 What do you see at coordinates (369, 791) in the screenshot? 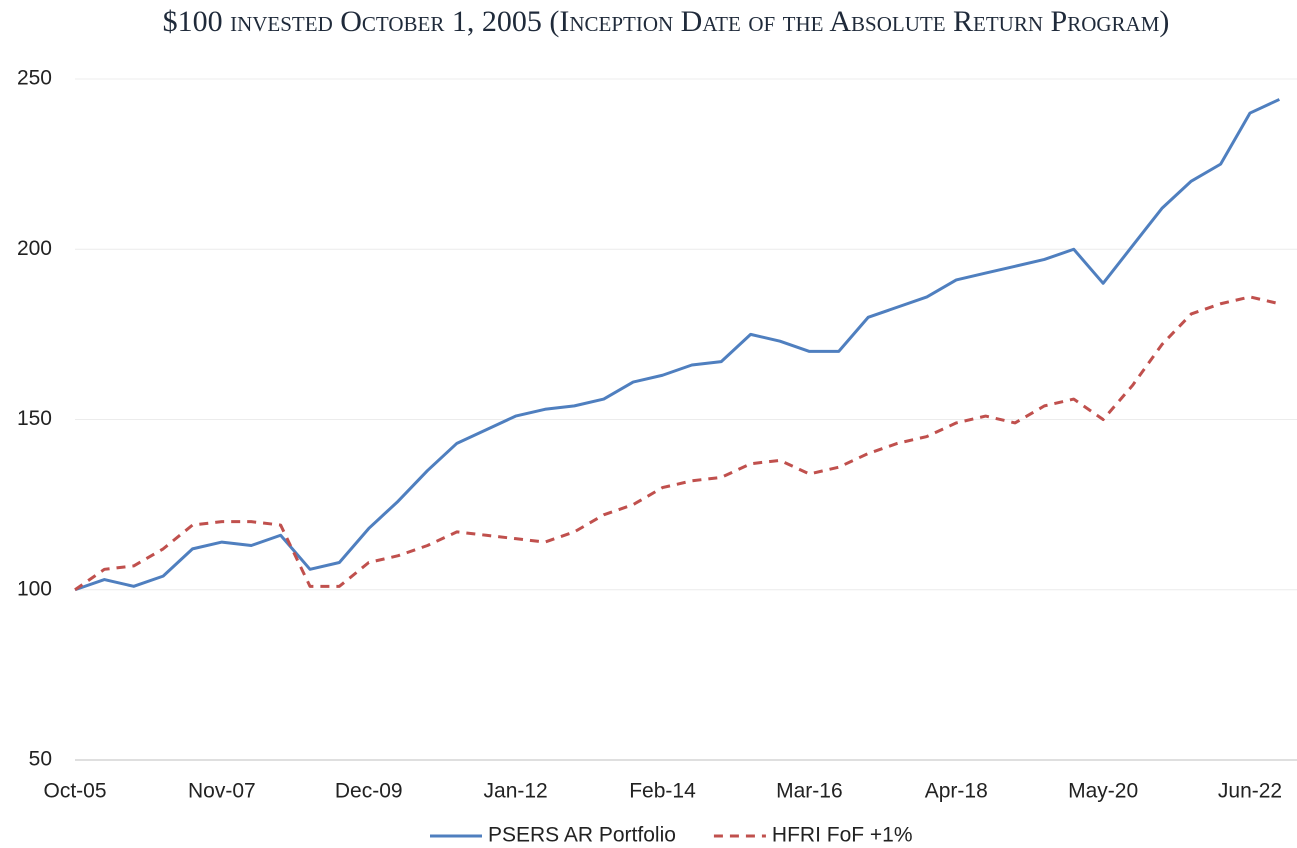
I see `x-tick-label: Dec-09` at bounding box center [369, 791].